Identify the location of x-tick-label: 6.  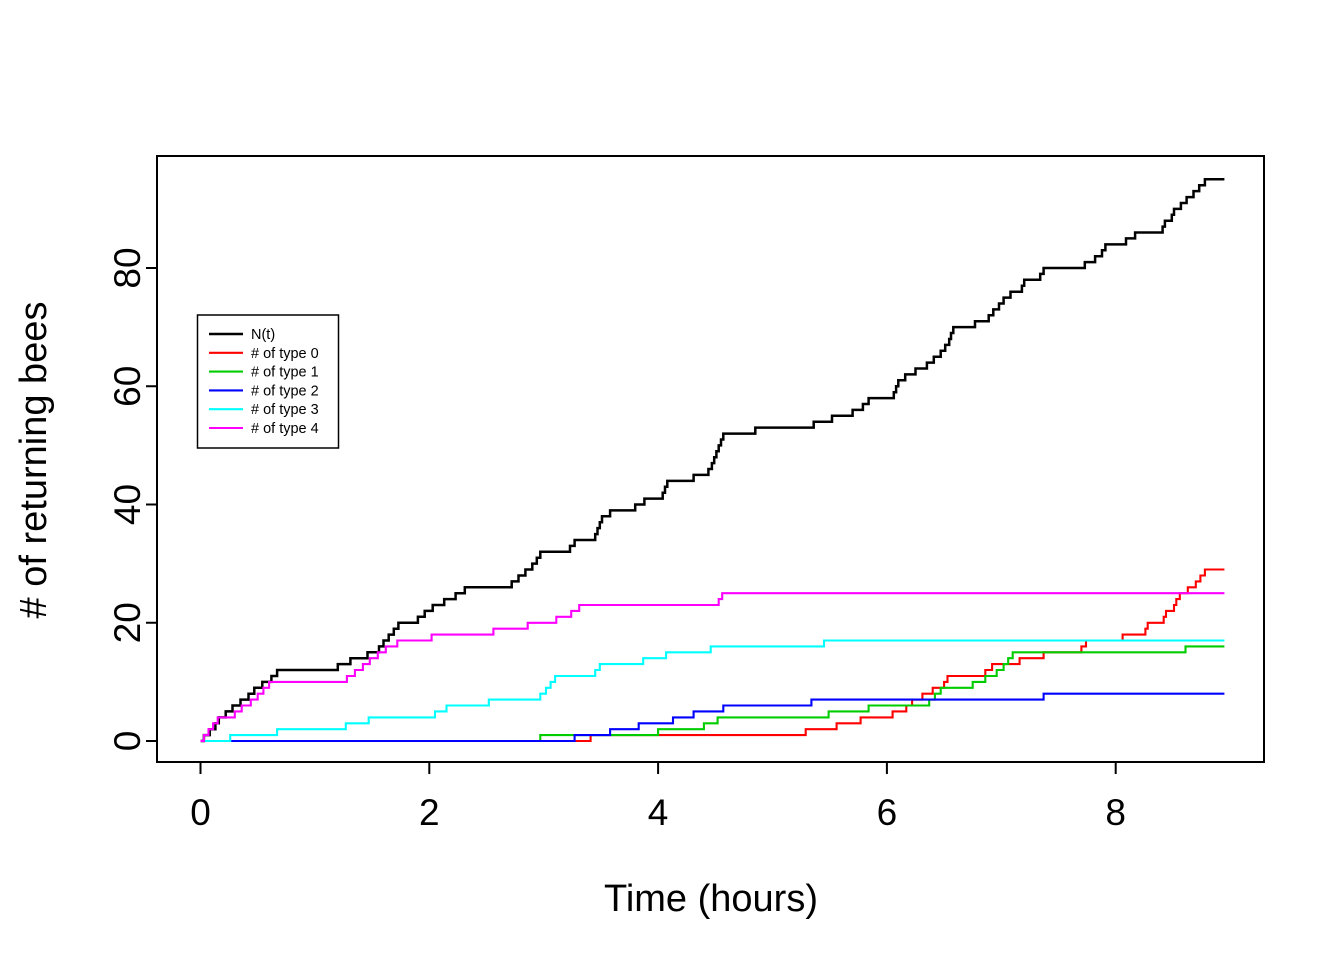
(887, 812).